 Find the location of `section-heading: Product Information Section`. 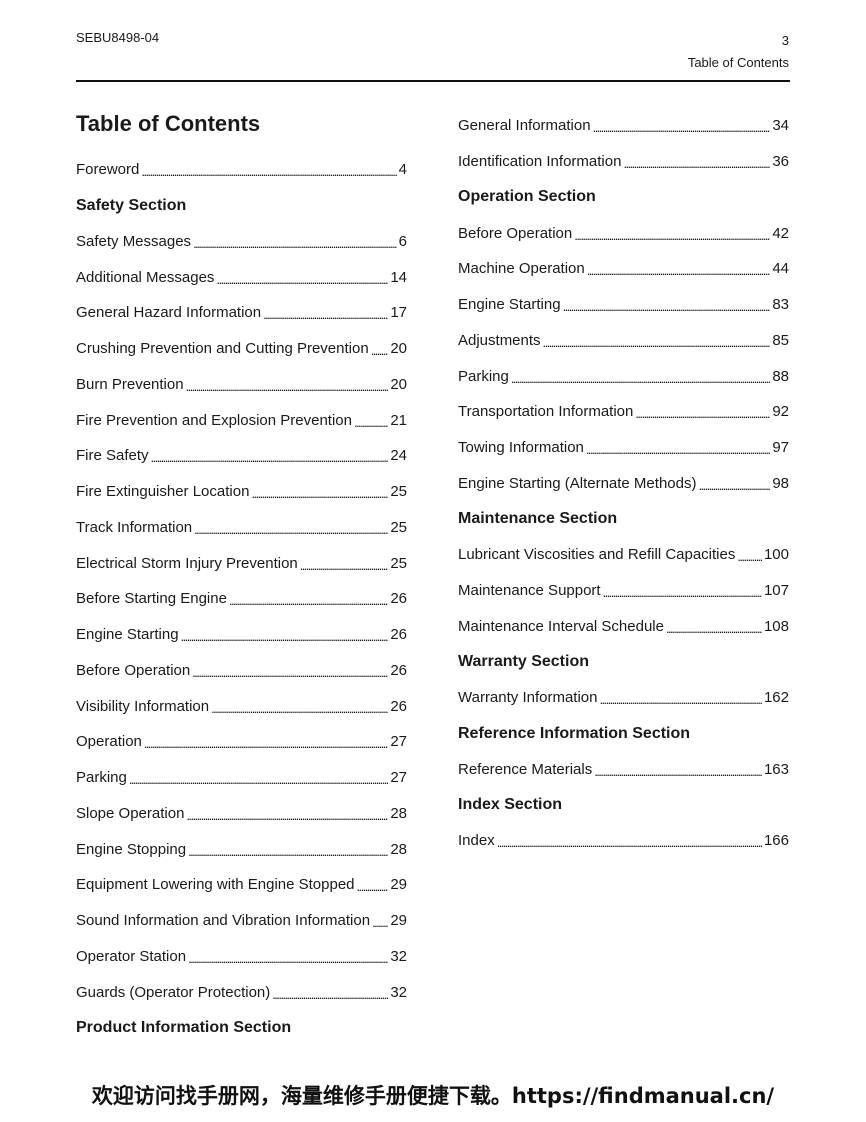

section-heading: Product Information Section is located at coordinates (184, 1027).